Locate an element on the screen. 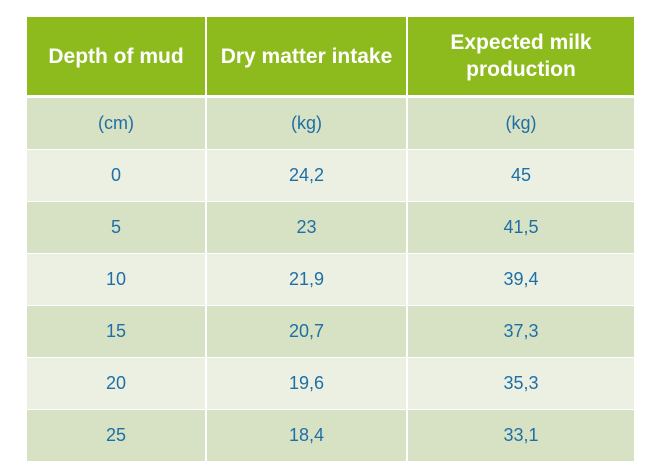  table-cell: 37,3 is located at coordinates (520, 331).